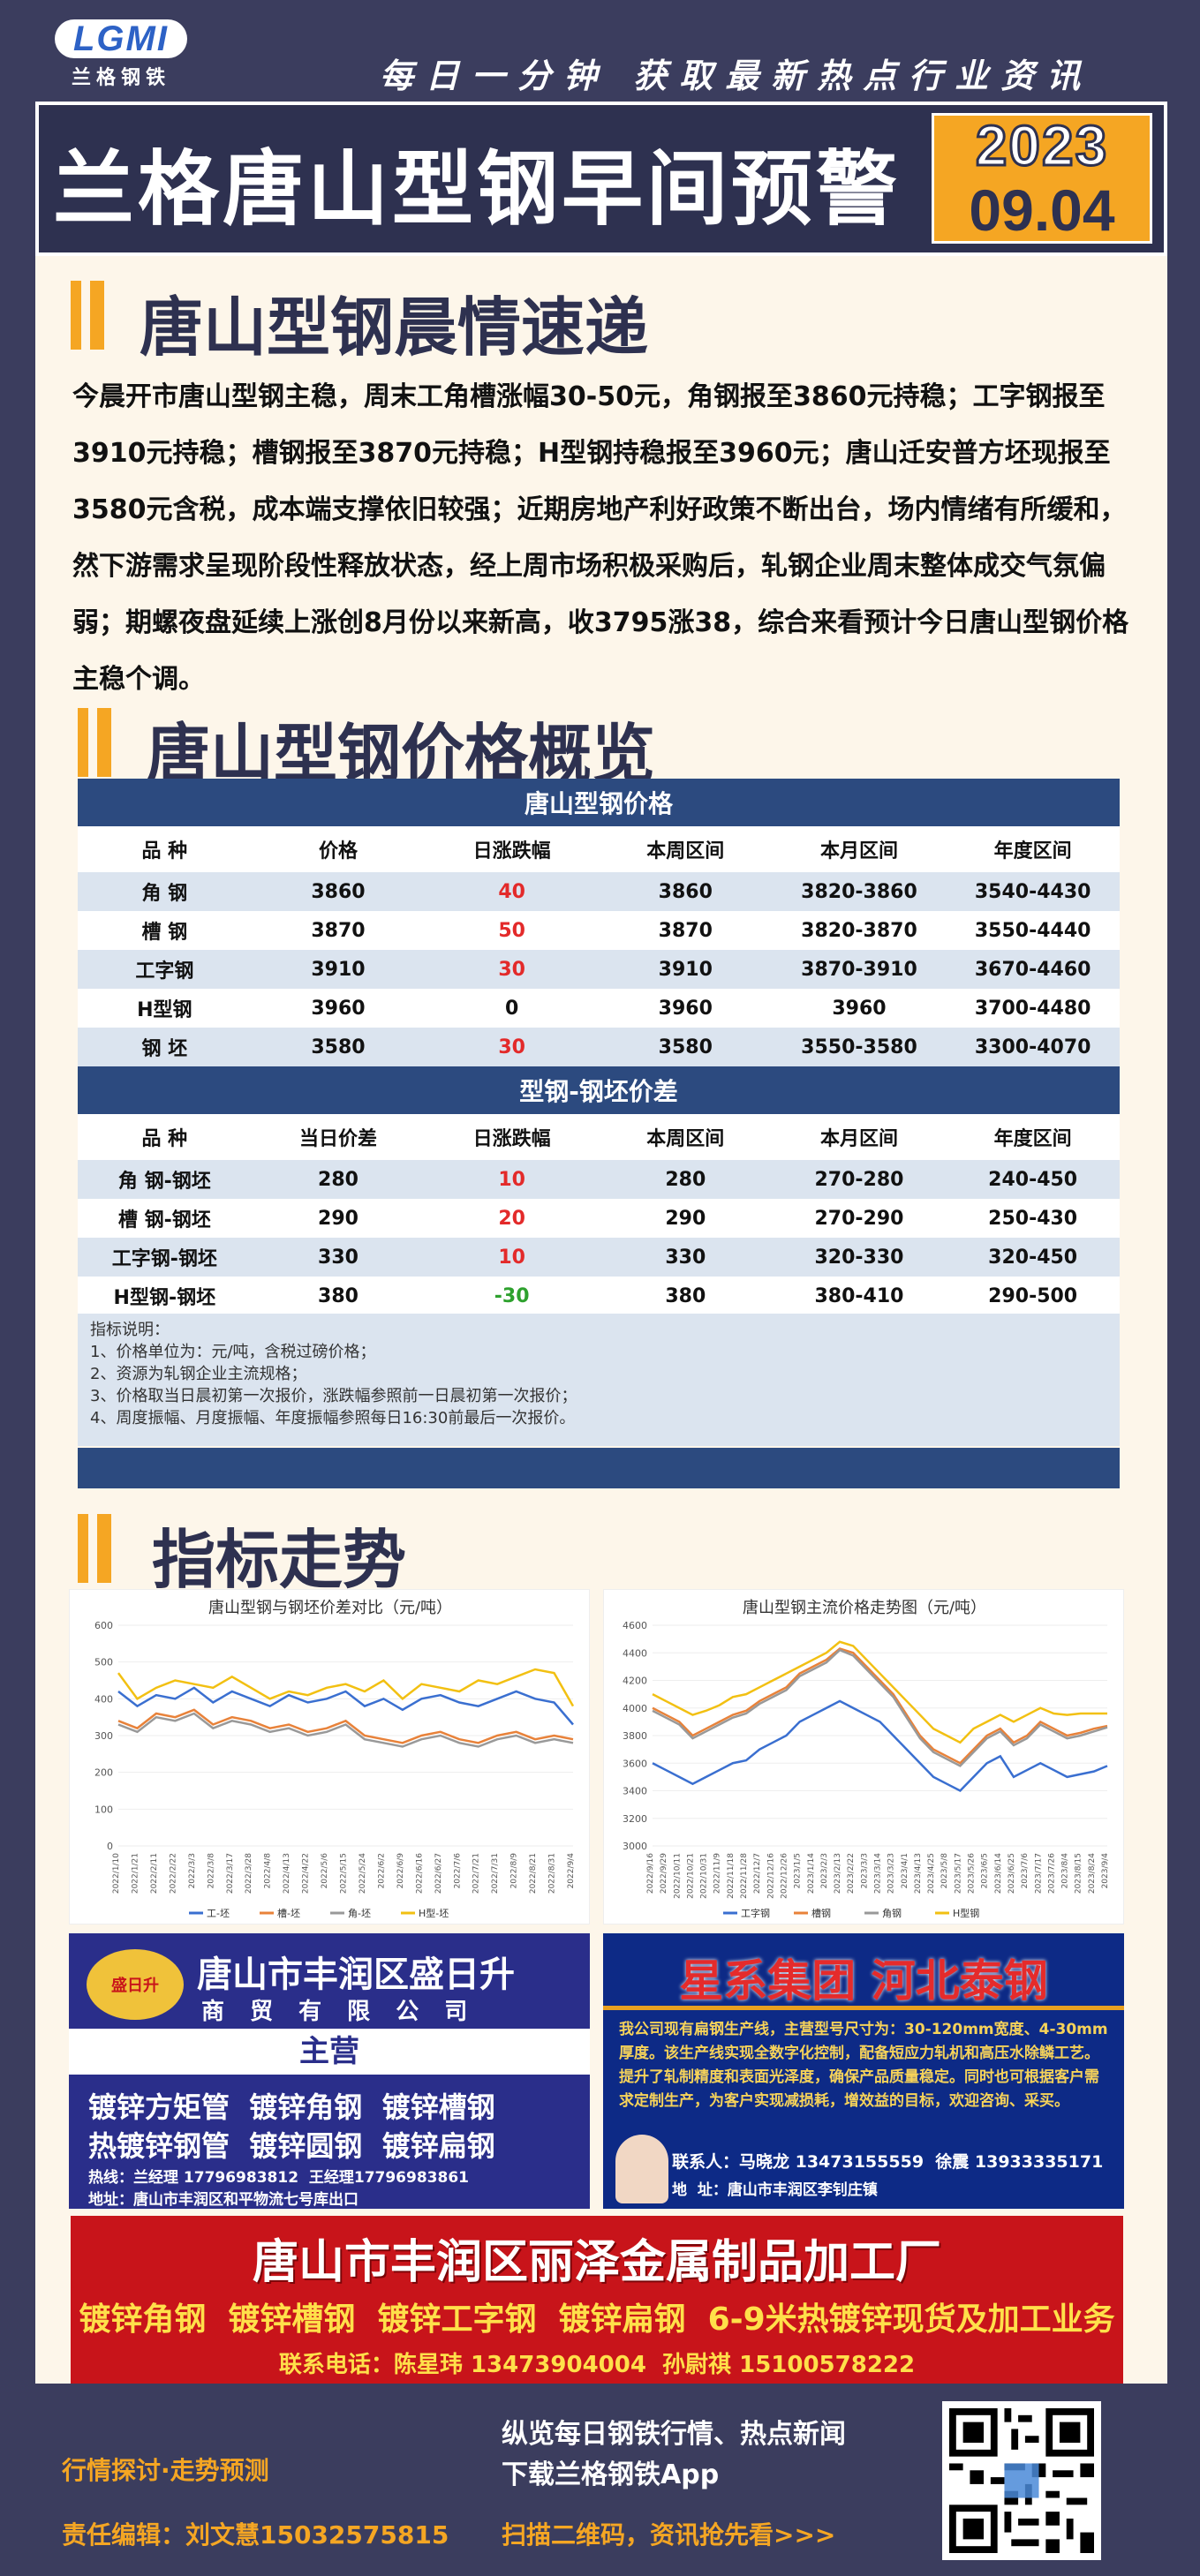  Describe the element at coordinates (878, 1874) in the screenshot. I see `x-tick-label: 2023/3/14` at that location.